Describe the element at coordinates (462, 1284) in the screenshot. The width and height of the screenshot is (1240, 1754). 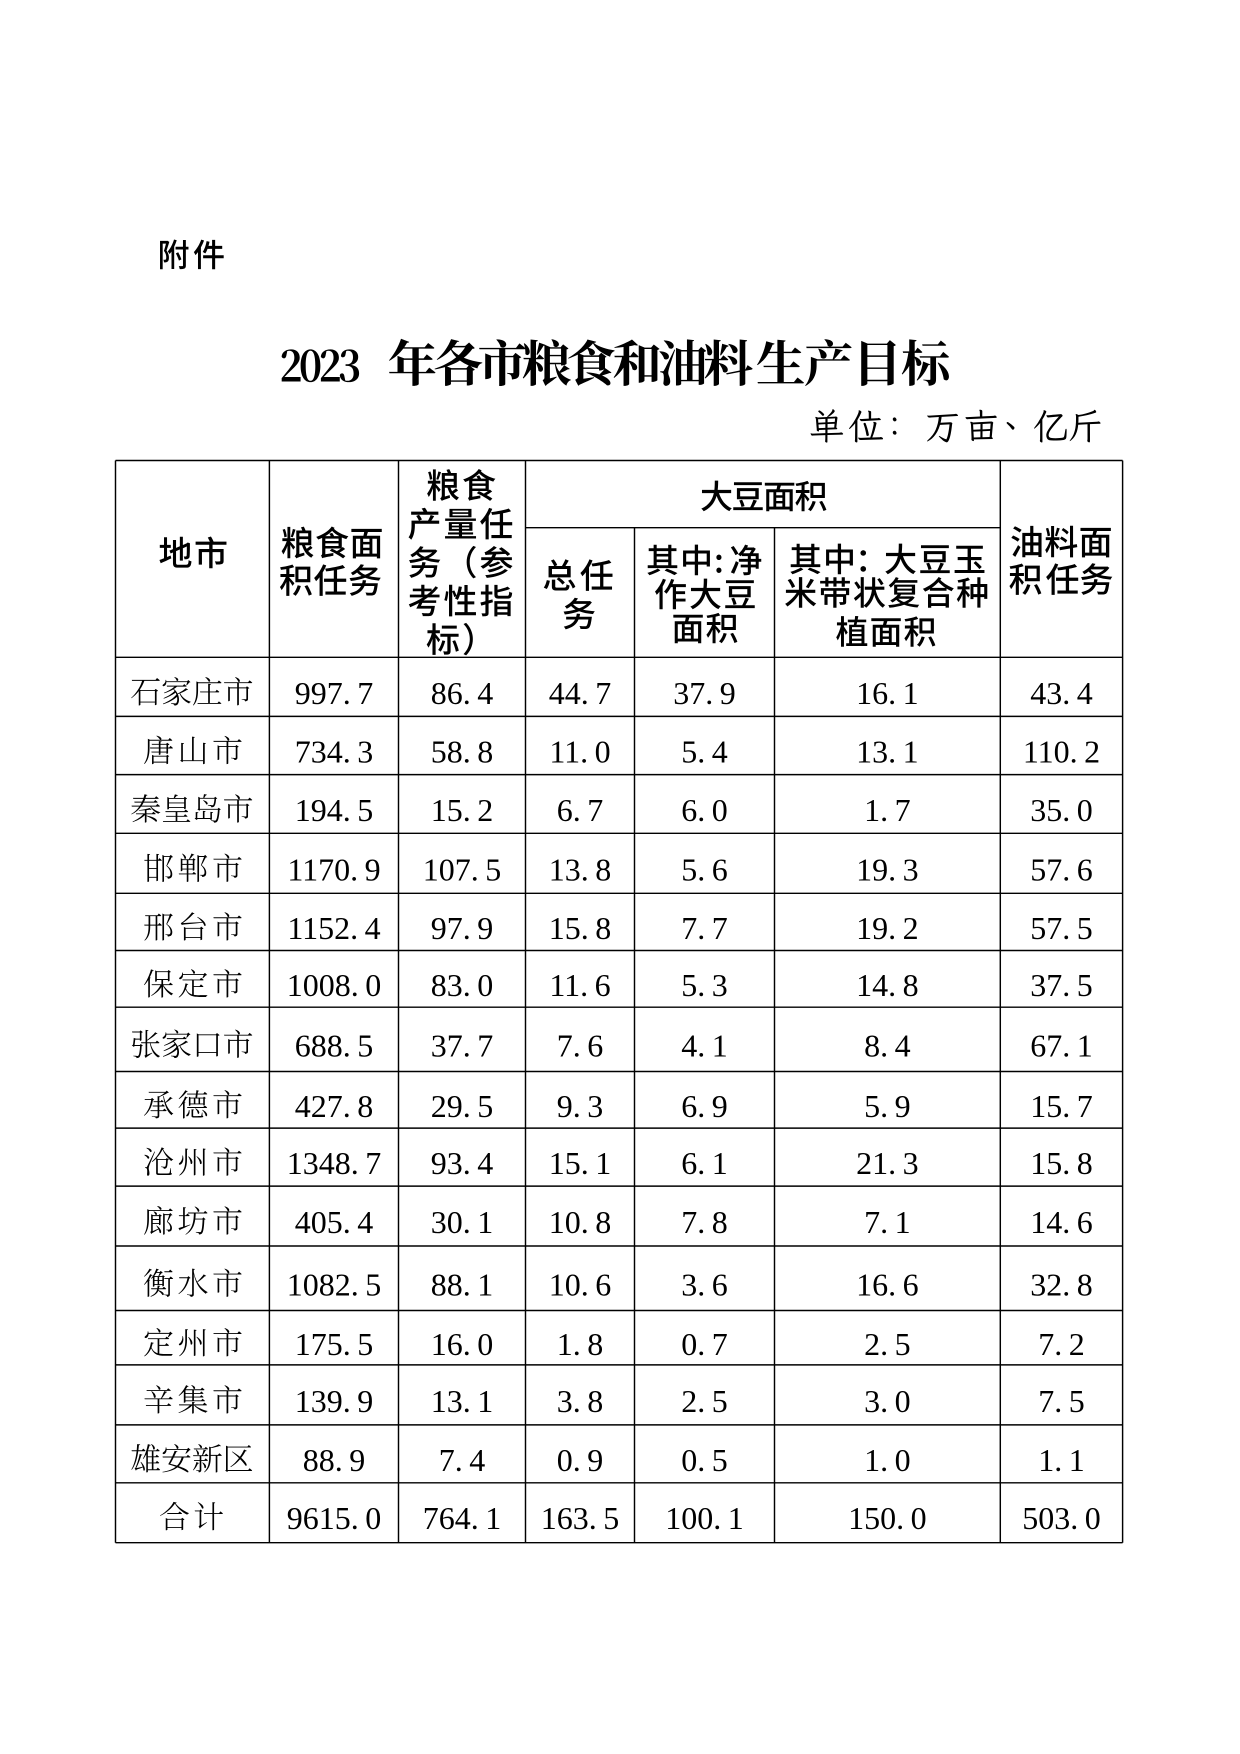
I see `svg-text: 88. 1` at that location.